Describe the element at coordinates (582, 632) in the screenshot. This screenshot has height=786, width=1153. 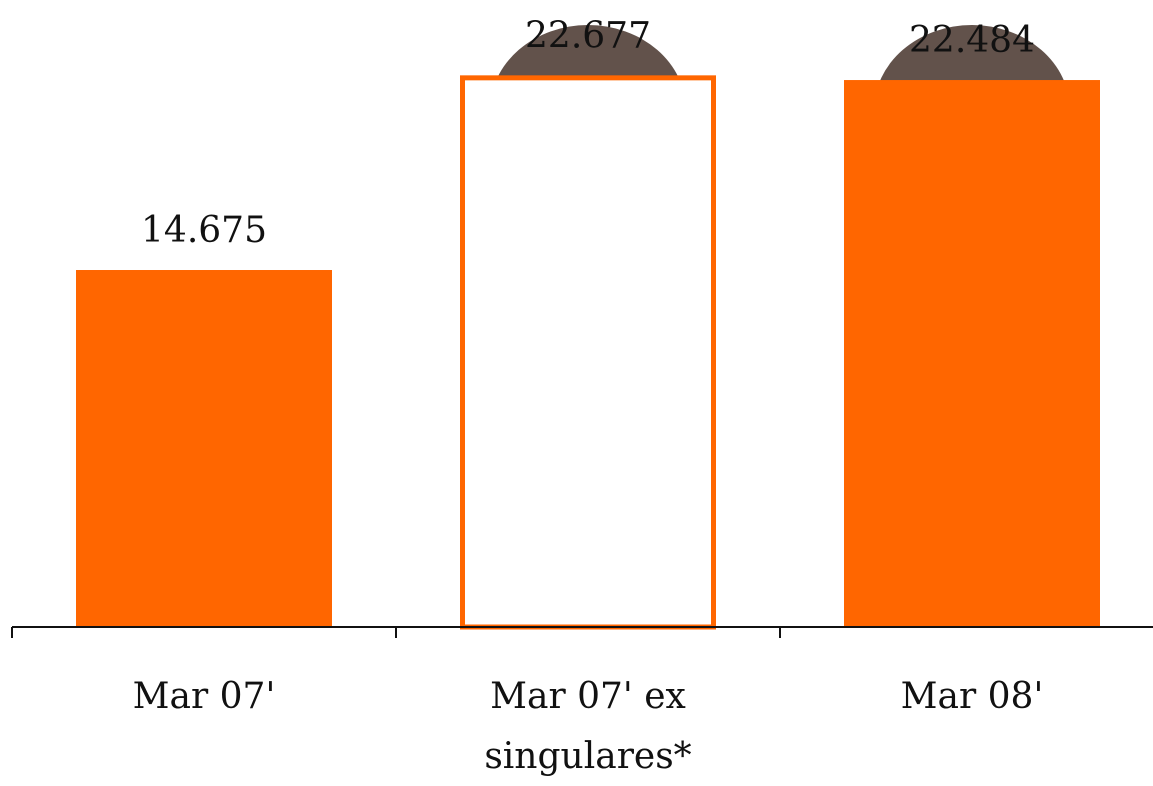
I see `x-axis` at that location.